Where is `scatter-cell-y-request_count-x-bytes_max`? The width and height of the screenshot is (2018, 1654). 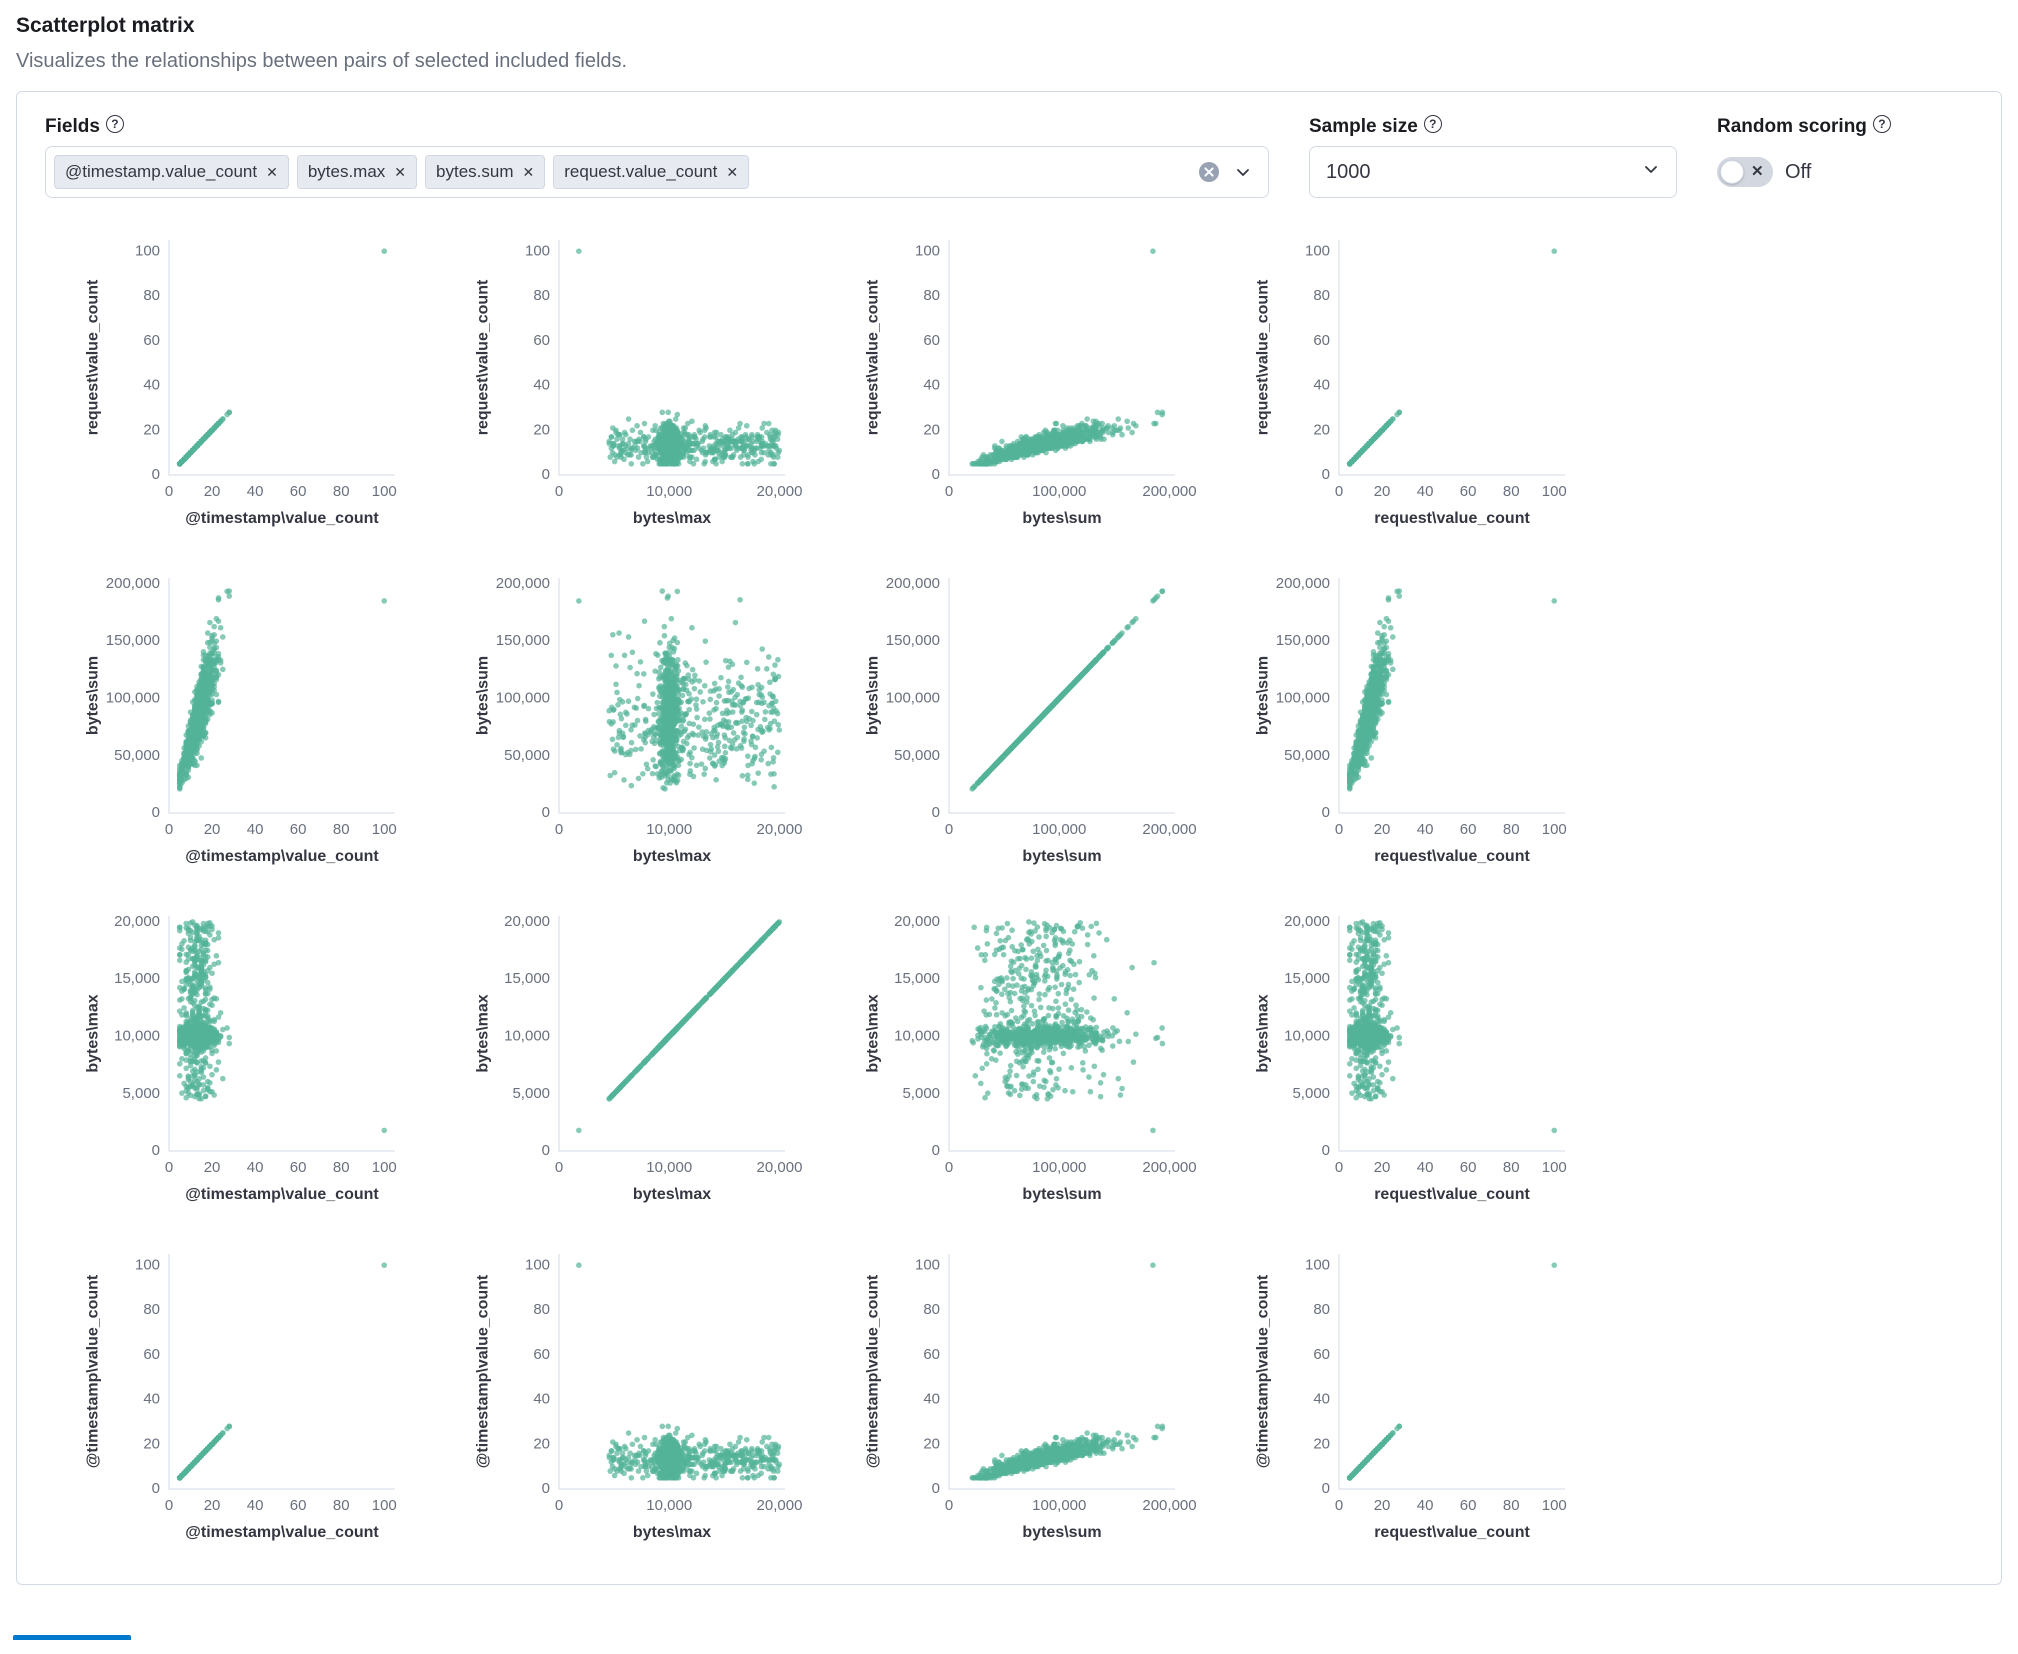 scatter-cell-y-request_count-x-bytes_max is located at coordinates (654, 379).